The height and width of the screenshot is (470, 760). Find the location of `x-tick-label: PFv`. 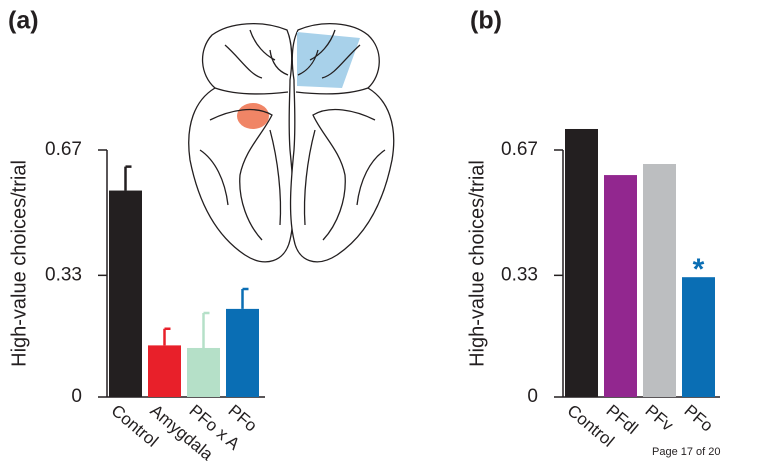

x-tick-label: PFv is located at coordinates (660, 418).